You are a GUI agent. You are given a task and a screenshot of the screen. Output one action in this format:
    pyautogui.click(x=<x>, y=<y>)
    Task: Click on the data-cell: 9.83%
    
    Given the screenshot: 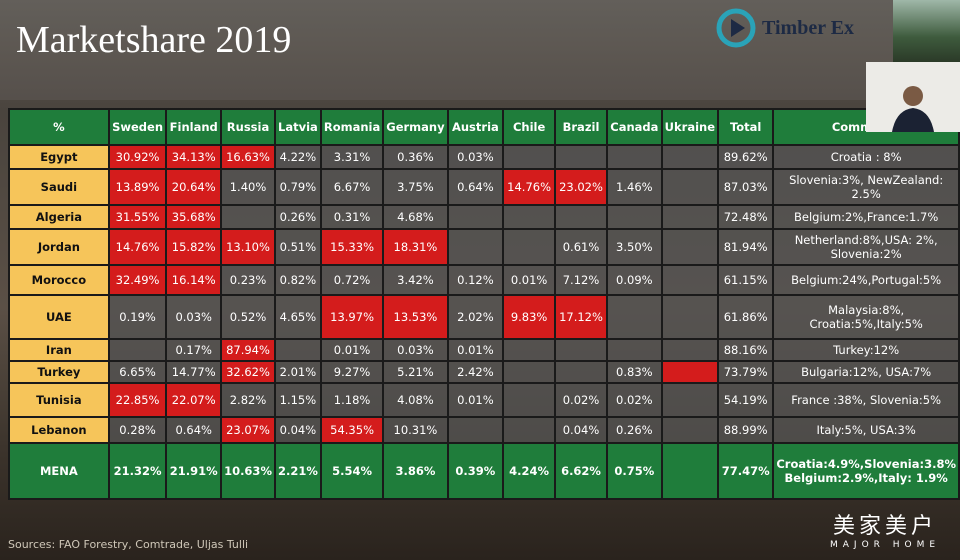 What is the action you would take?
    pyautogui.click(x=529, y=317)
    